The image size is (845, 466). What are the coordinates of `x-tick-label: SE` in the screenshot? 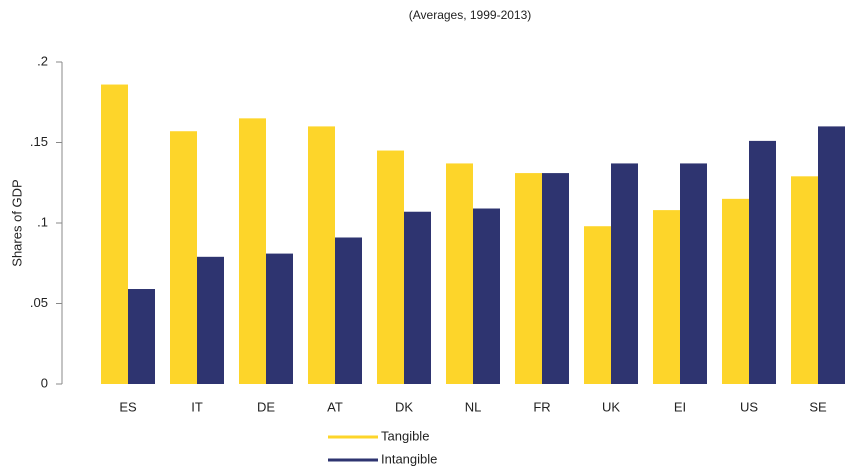 It's located at (818, 406).